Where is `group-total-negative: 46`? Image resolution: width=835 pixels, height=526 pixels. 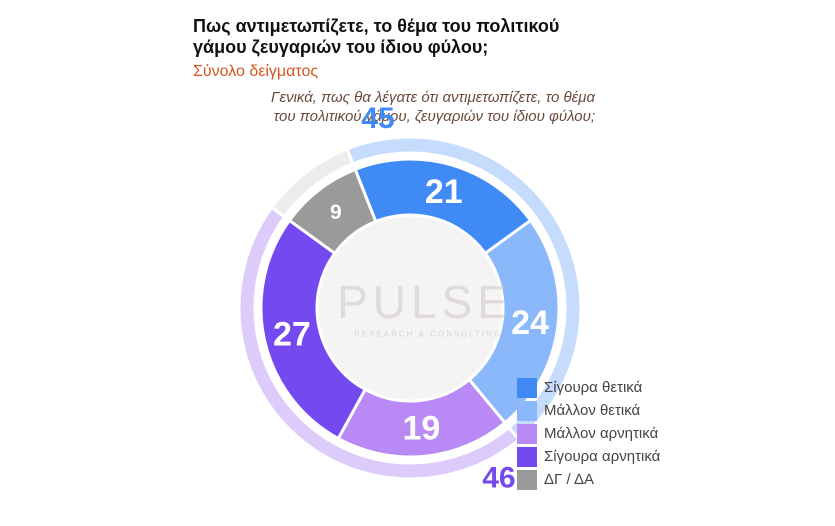
group-total-negative: 46 is located at coordinates (498, 478).